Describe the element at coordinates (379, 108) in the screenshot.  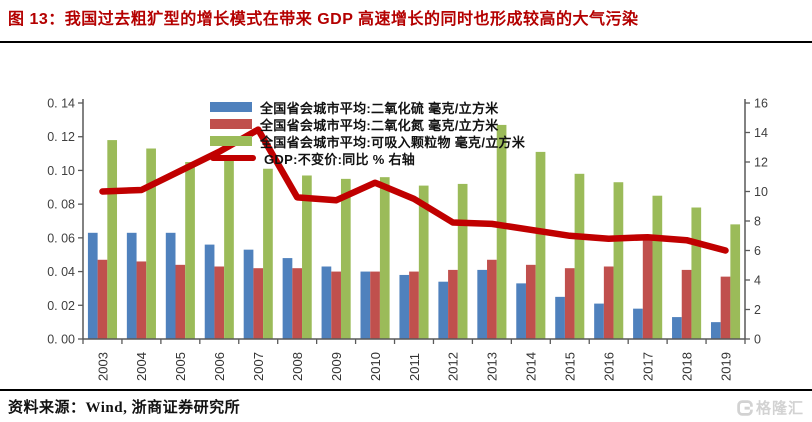
I see `legend-label: 全国省会城市平均:二氧化硫 毫克/立方米` at that location.